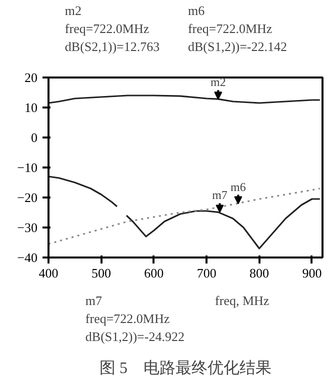  I want to click on annotation: m2, so click(218, 82).